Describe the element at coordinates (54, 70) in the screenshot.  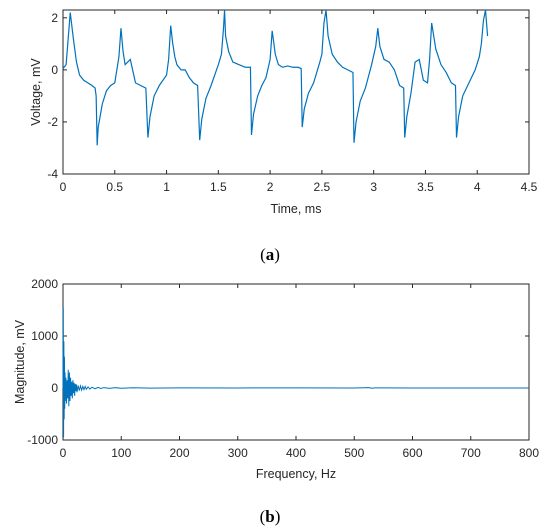
I see `chart-a-y-tick-label: 0` at that location.